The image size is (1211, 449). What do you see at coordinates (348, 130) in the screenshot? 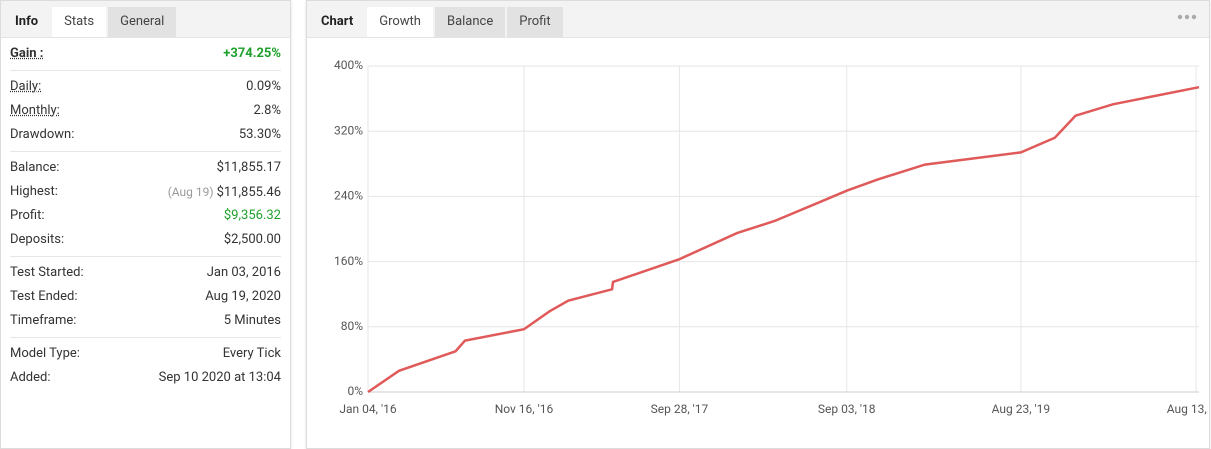
I see `y-tick-label: 320%` at bounding box center [348, 130].